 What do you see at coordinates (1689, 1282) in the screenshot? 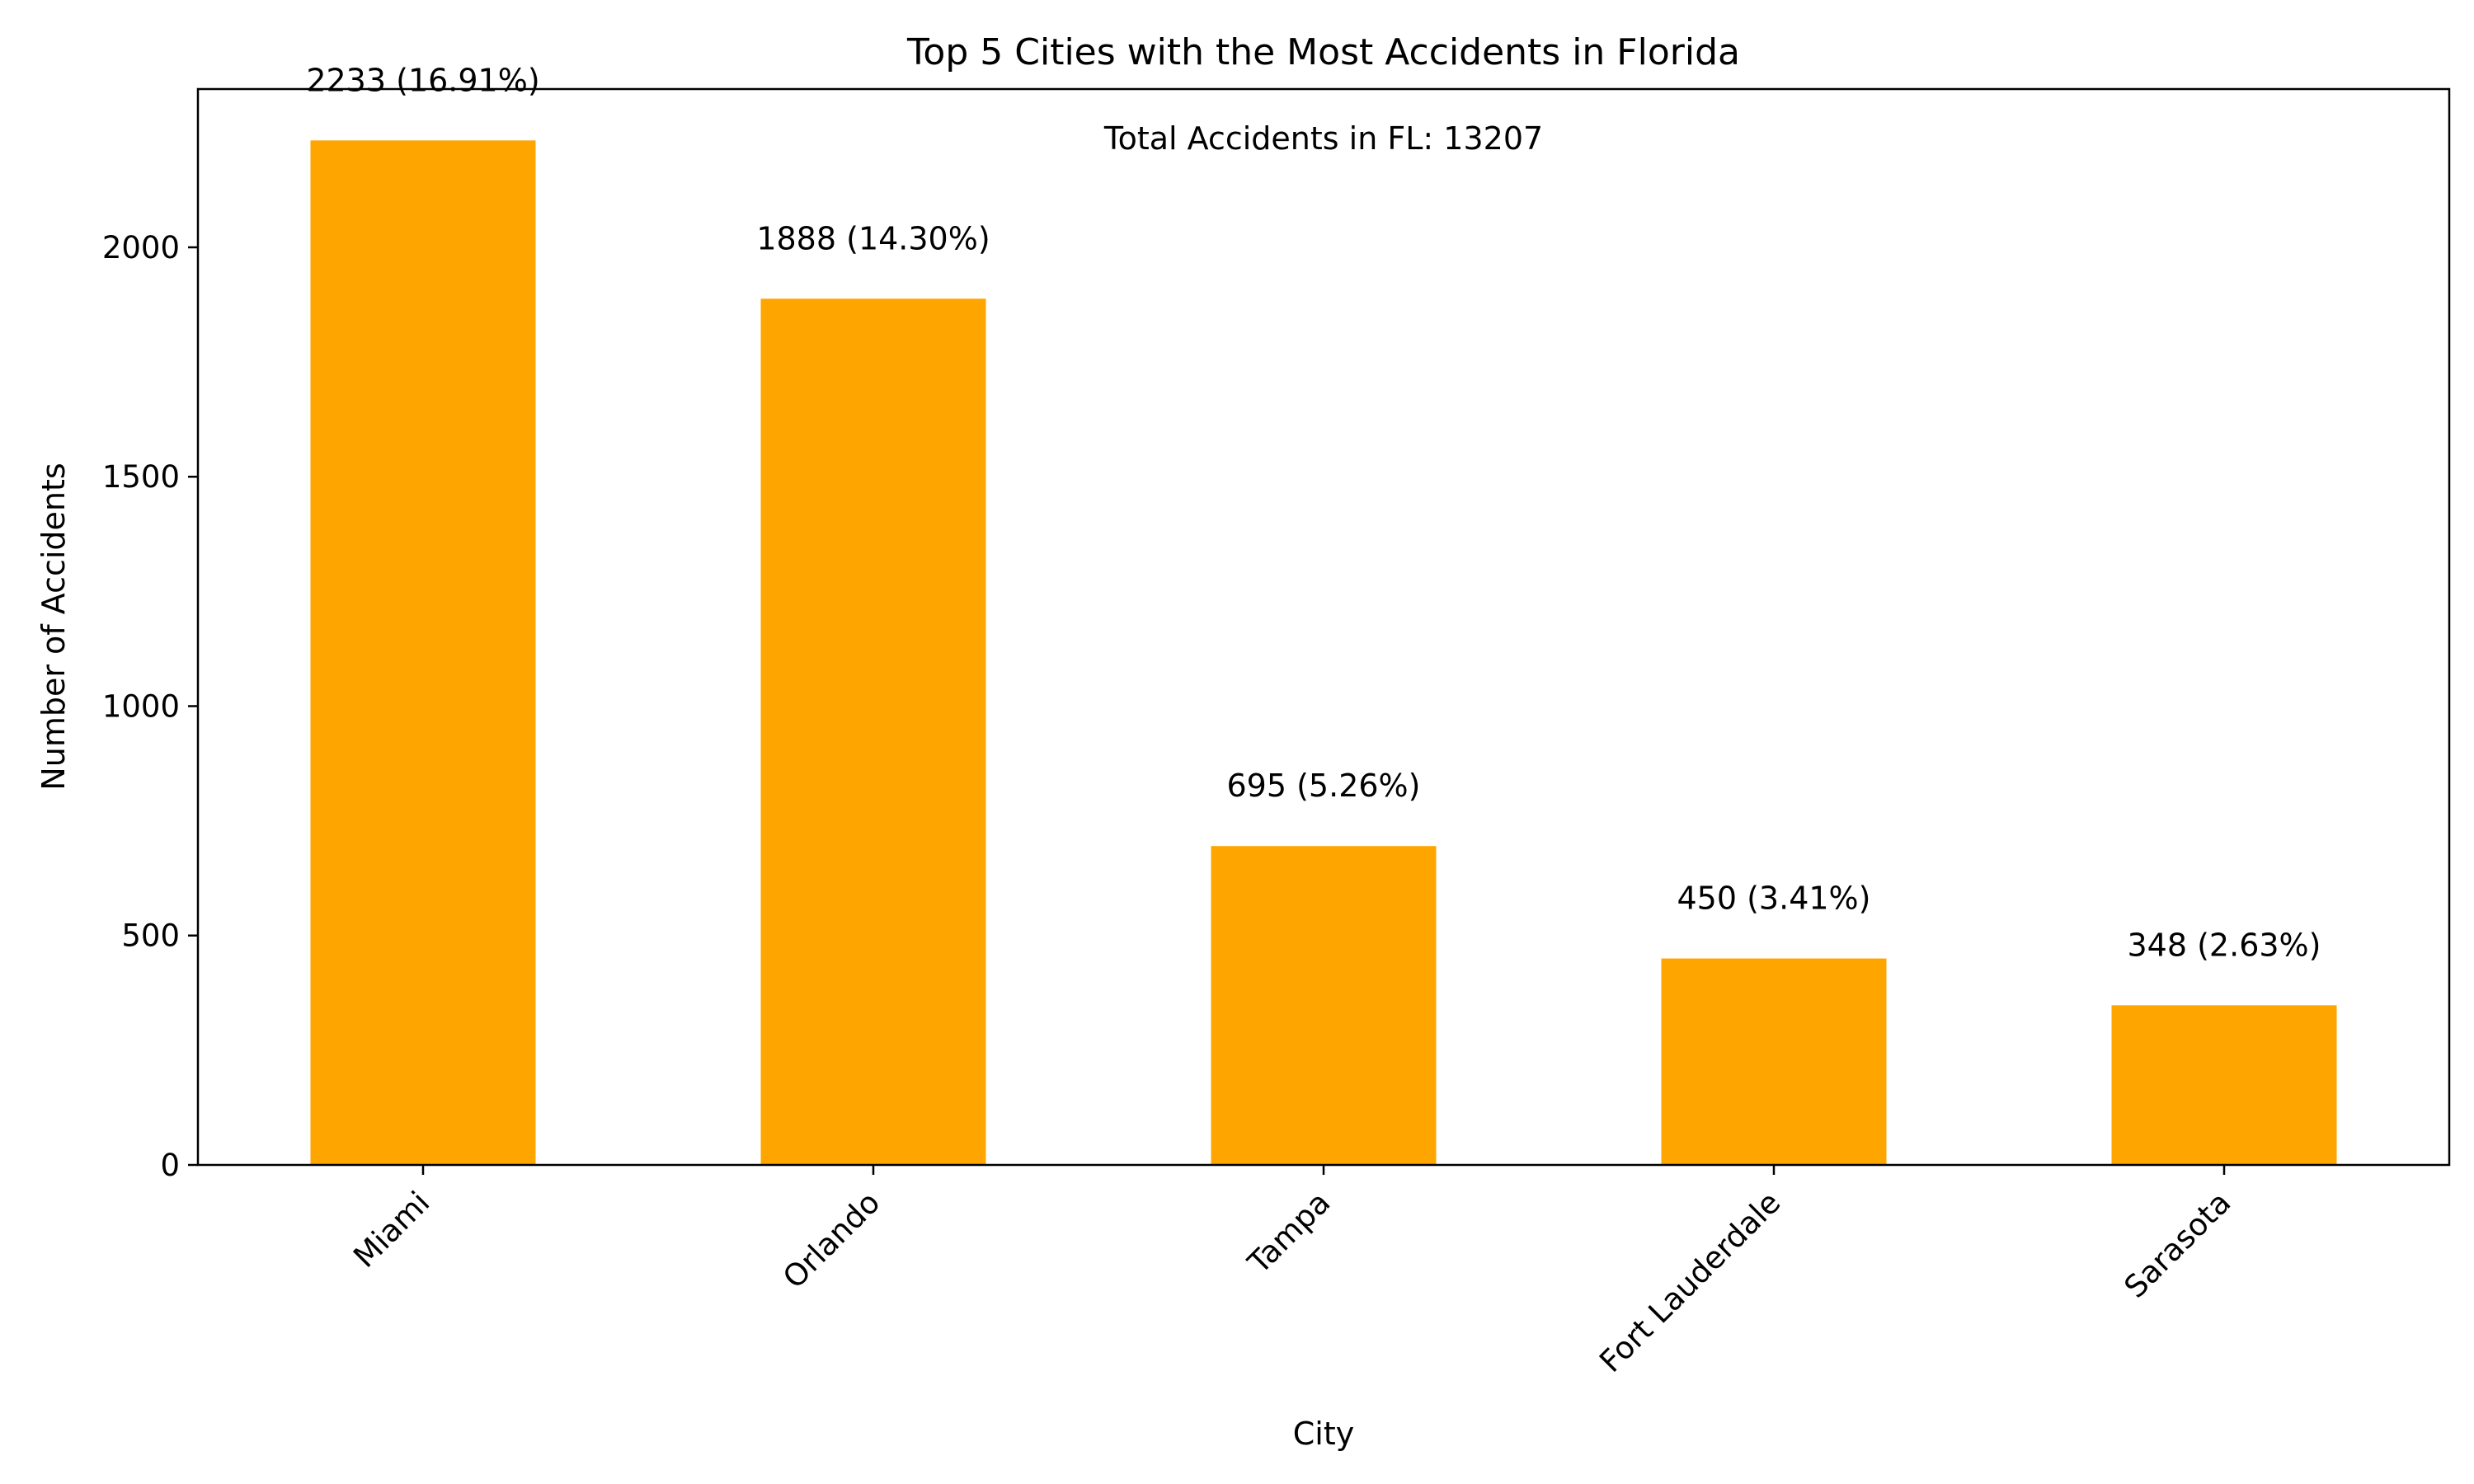
I see `x-tick-label: Fort Lauderdale` at bounding box center [1689, 1282].